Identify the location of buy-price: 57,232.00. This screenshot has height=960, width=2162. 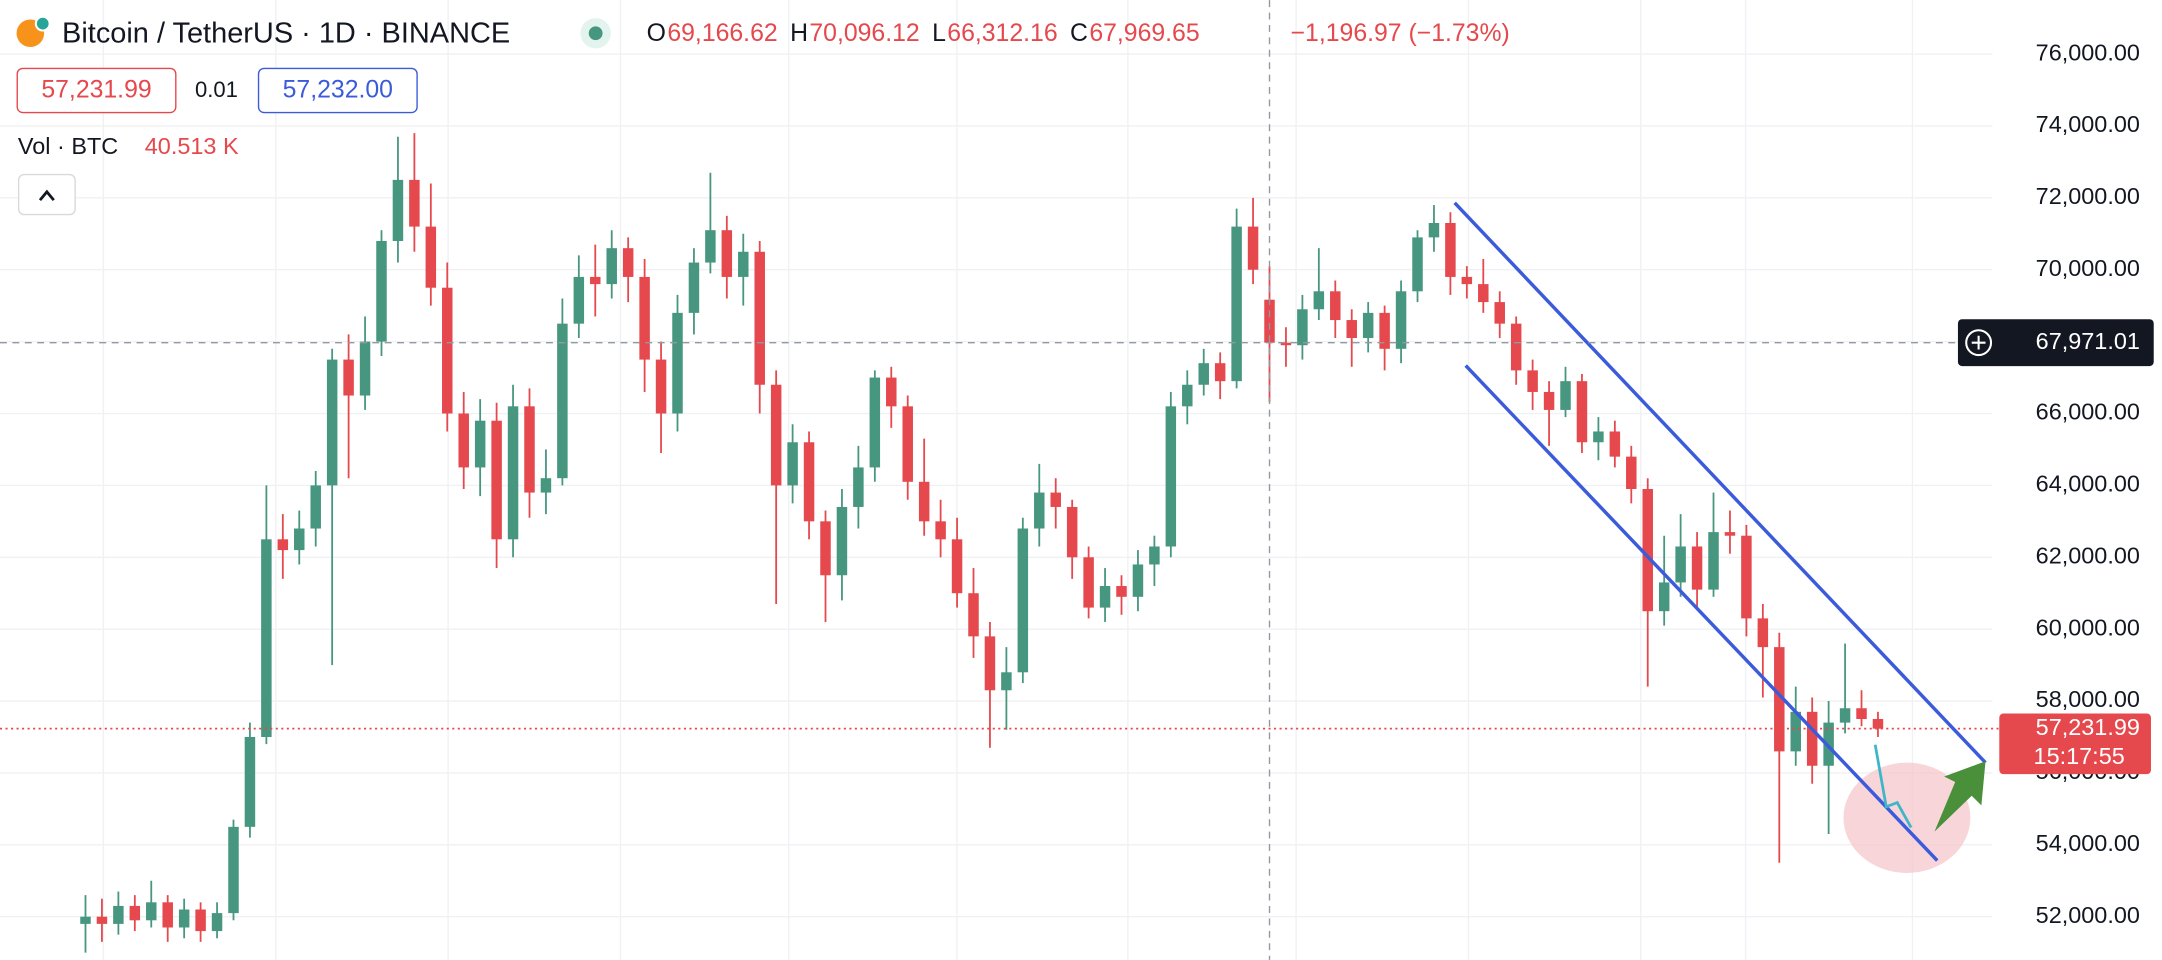
(338, 90).